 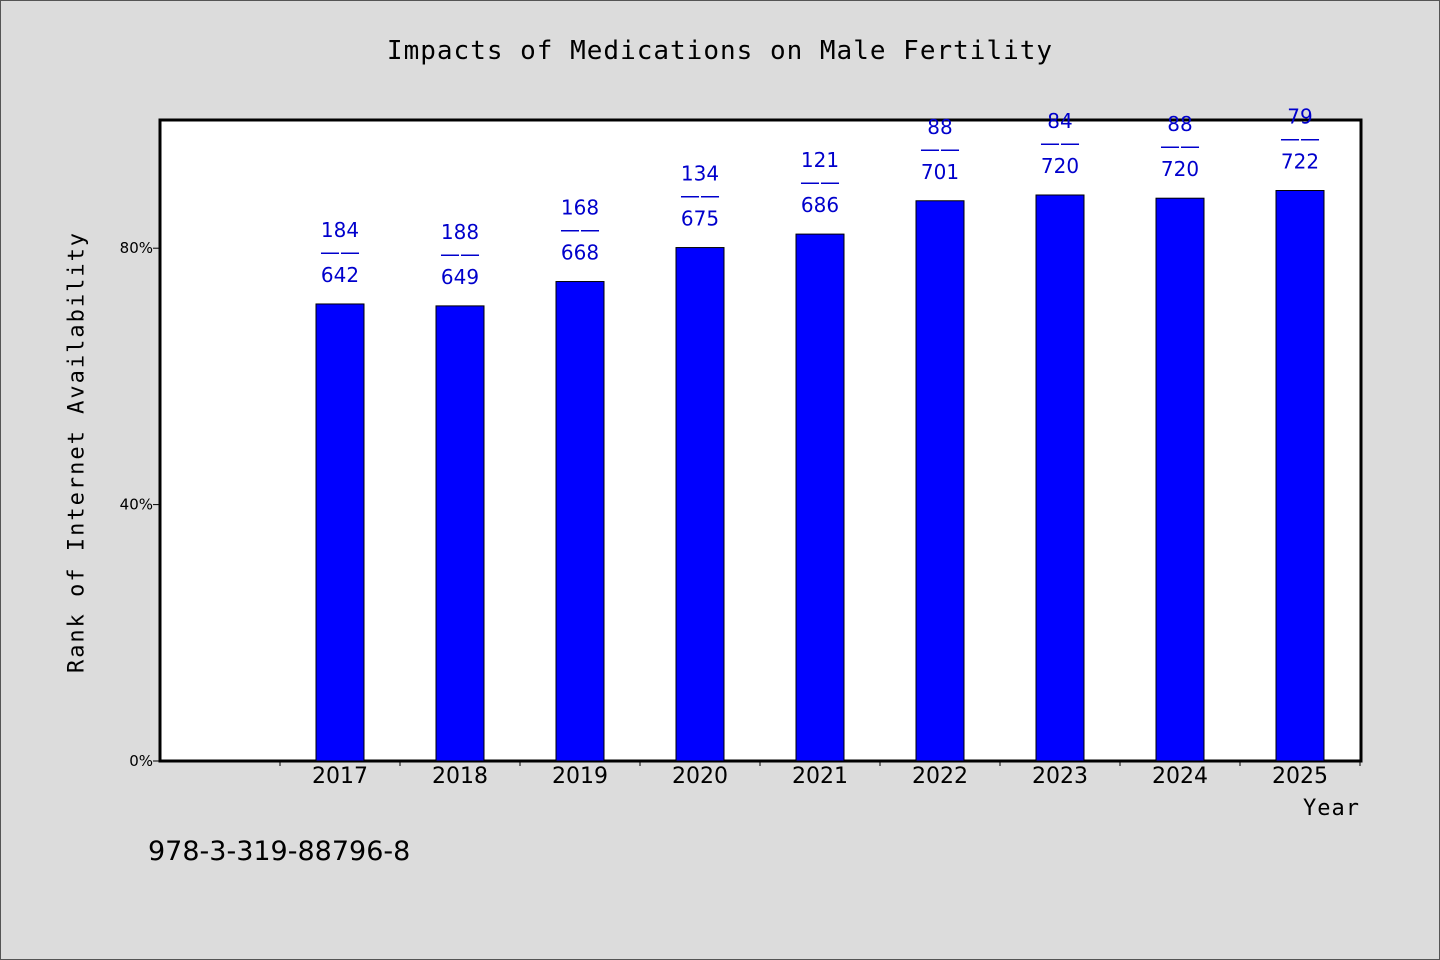 What do you see at coordinates (460, 776) in the screenshot?
I see `x-tick-label-2018: 2018` at bounding box center [460, 776].